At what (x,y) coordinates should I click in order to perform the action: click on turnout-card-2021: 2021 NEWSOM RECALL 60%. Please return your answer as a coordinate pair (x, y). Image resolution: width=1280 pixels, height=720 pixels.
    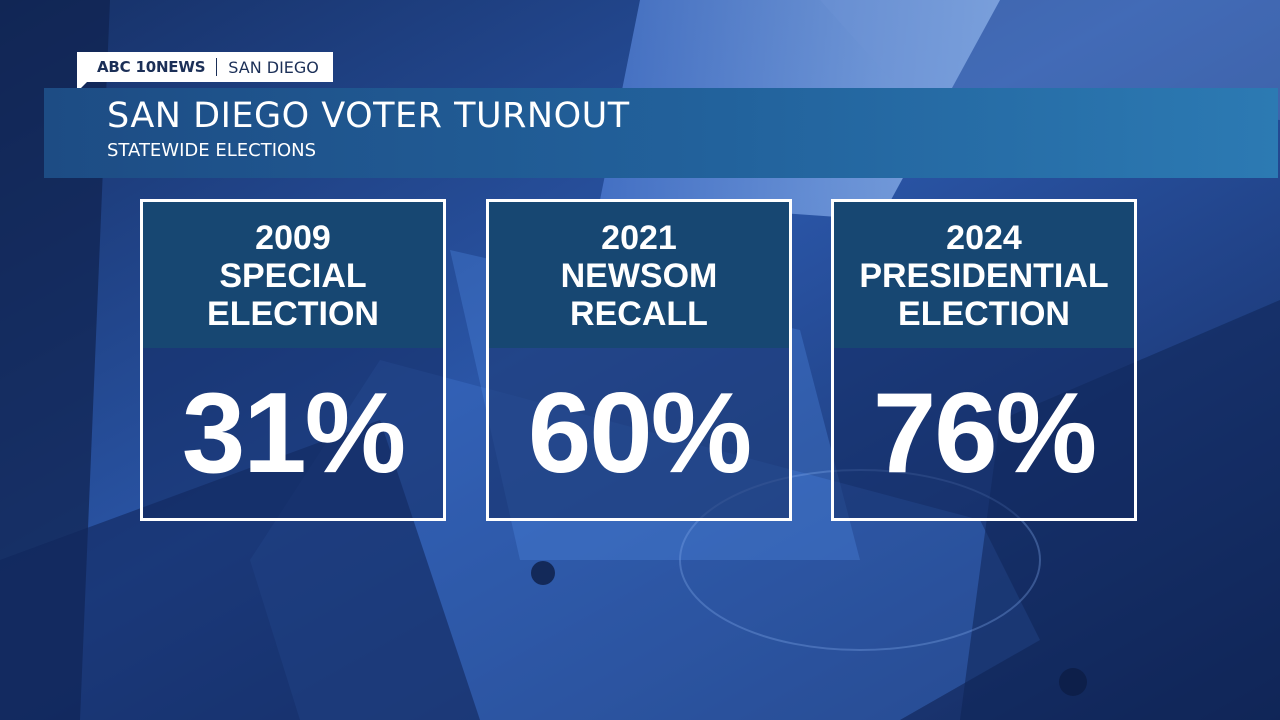
    Looking at the image, I should click on (639, 360).